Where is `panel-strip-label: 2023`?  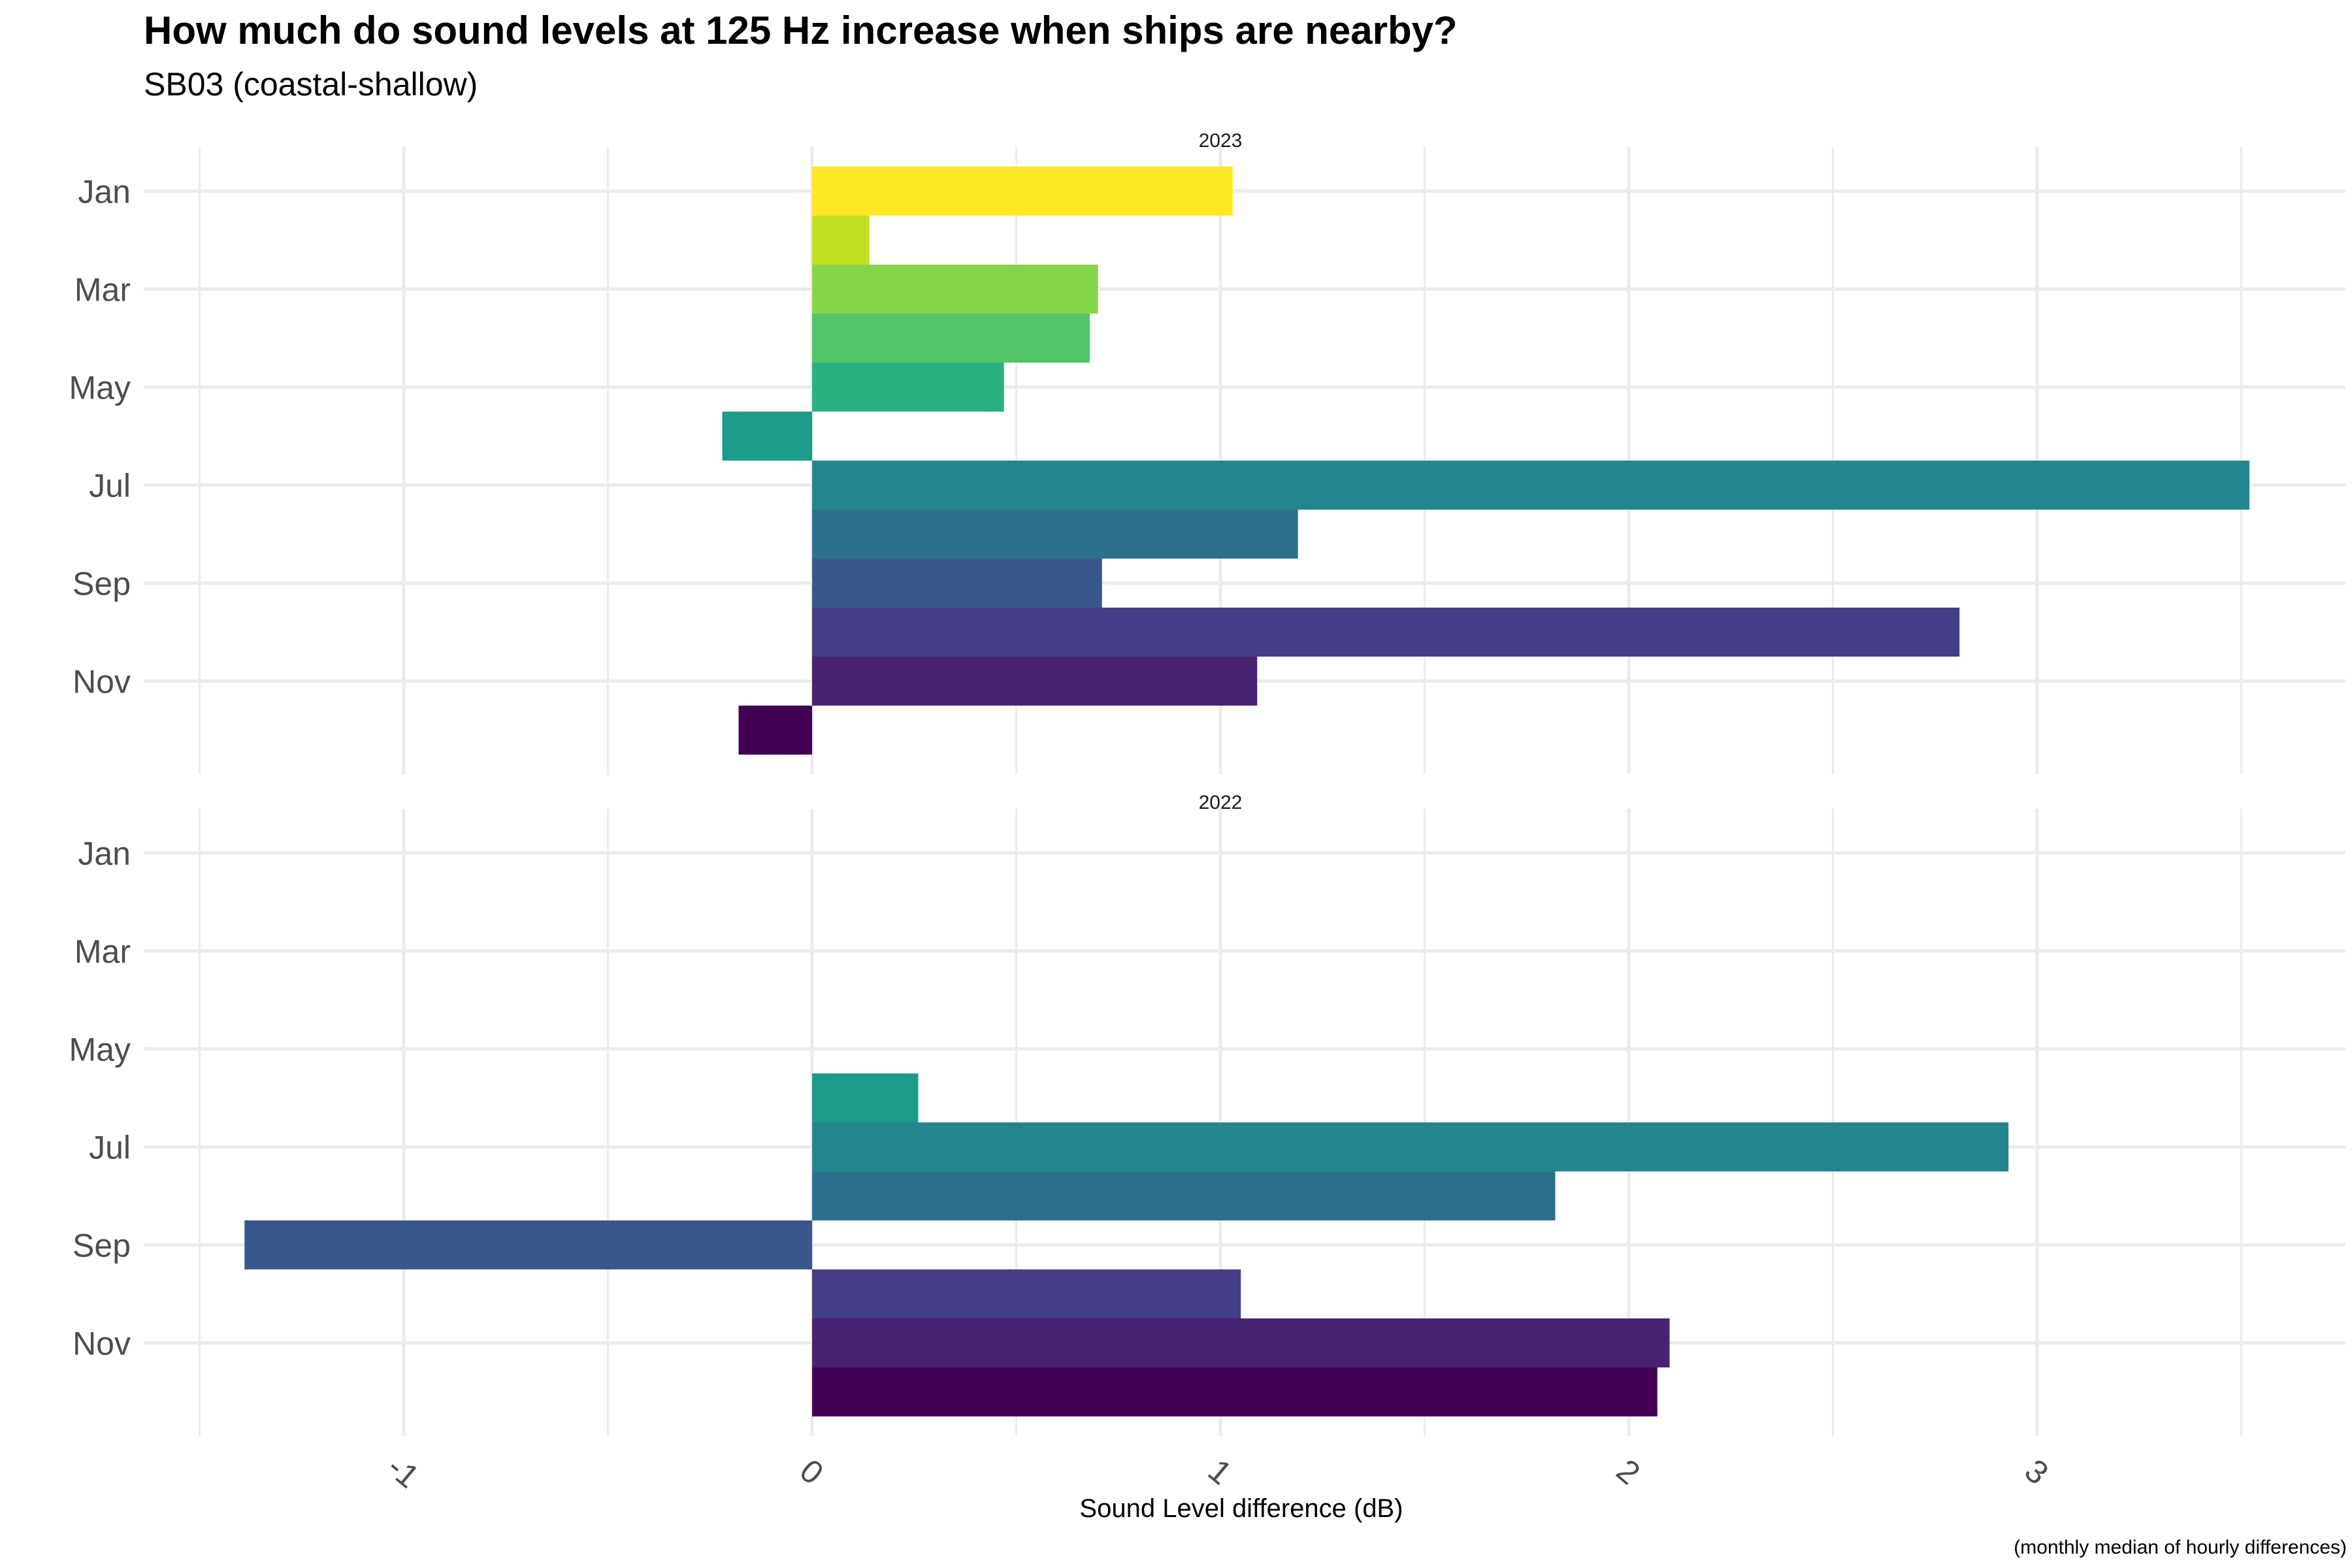
panel-strip-label: 2023 is located at coordinates (1221, 141).